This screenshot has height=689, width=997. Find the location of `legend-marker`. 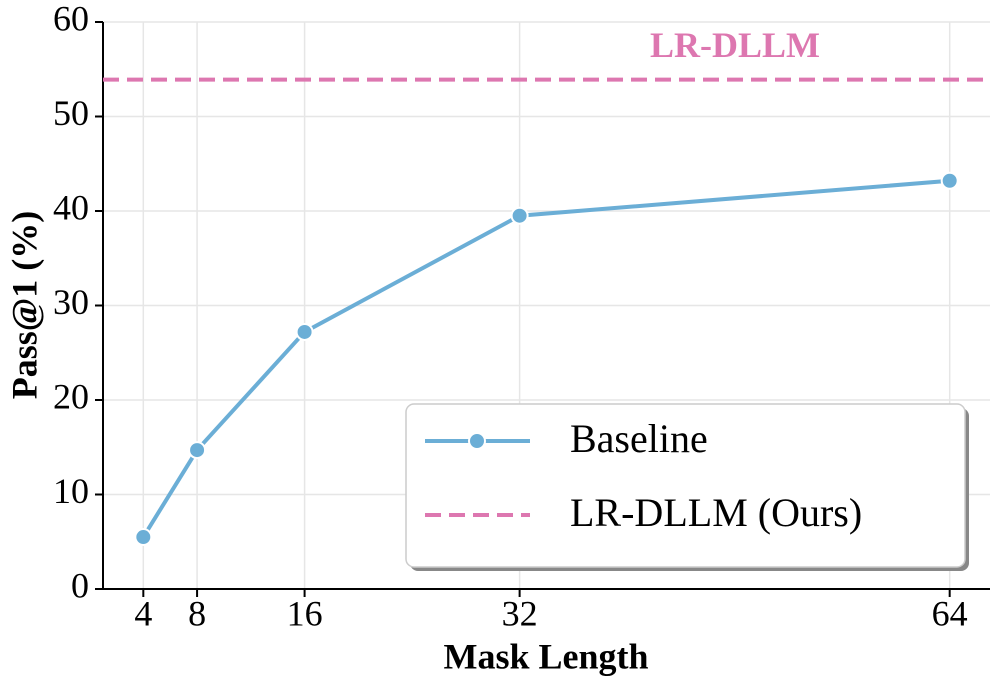

legend-marker is located at coordinates (477, 441).